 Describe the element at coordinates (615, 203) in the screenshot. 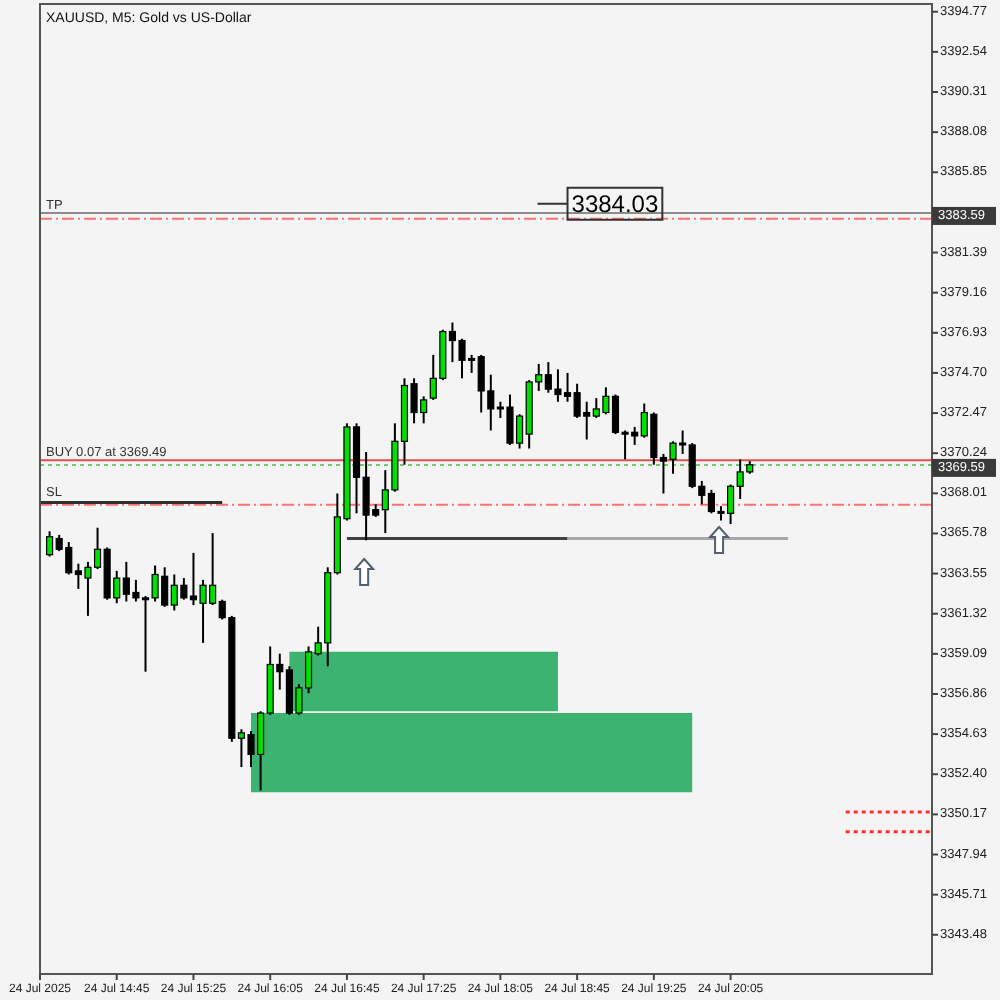

I see `annotation: 3384.03` at that location.